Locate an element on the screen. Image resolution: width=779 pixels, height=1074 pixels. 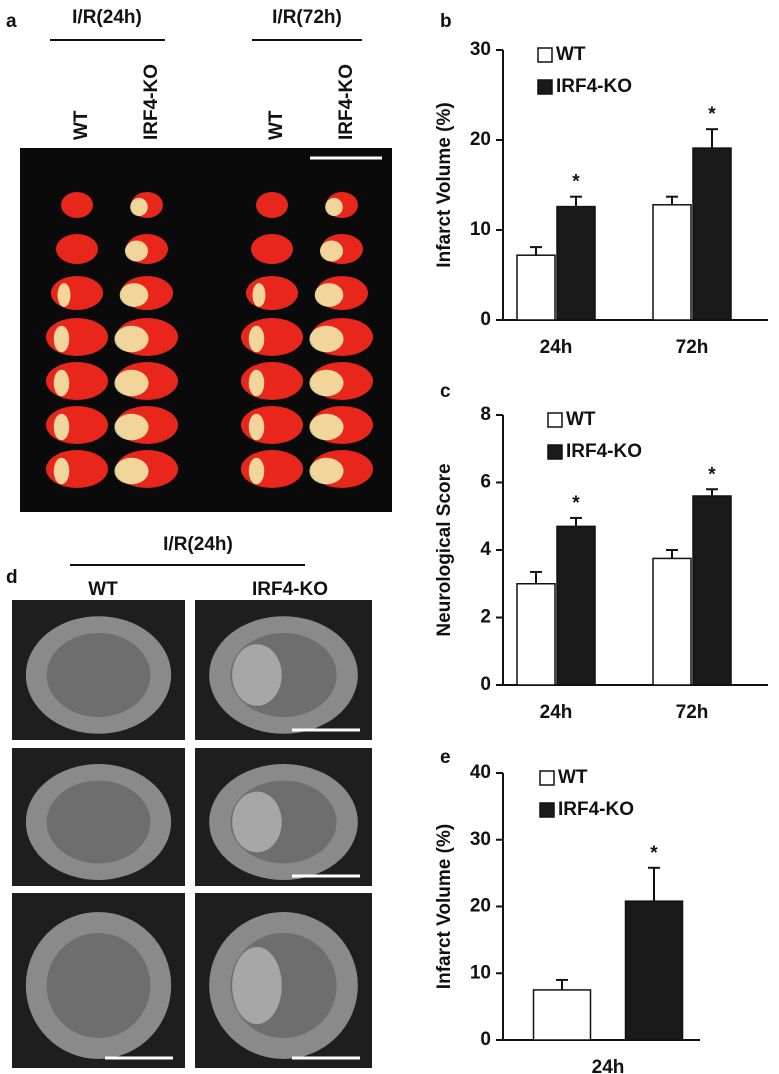
y-tick-label: 8 is located at coordinates (485, 414).